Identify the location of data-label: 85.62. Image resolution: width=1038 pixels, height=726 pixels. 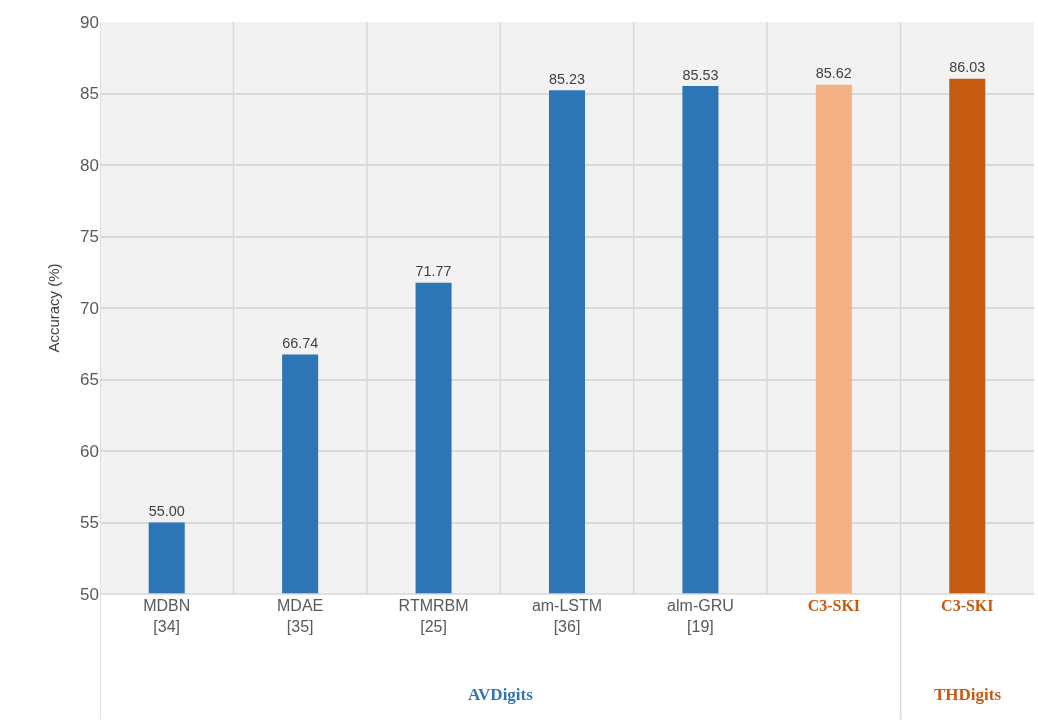
(833, 73).